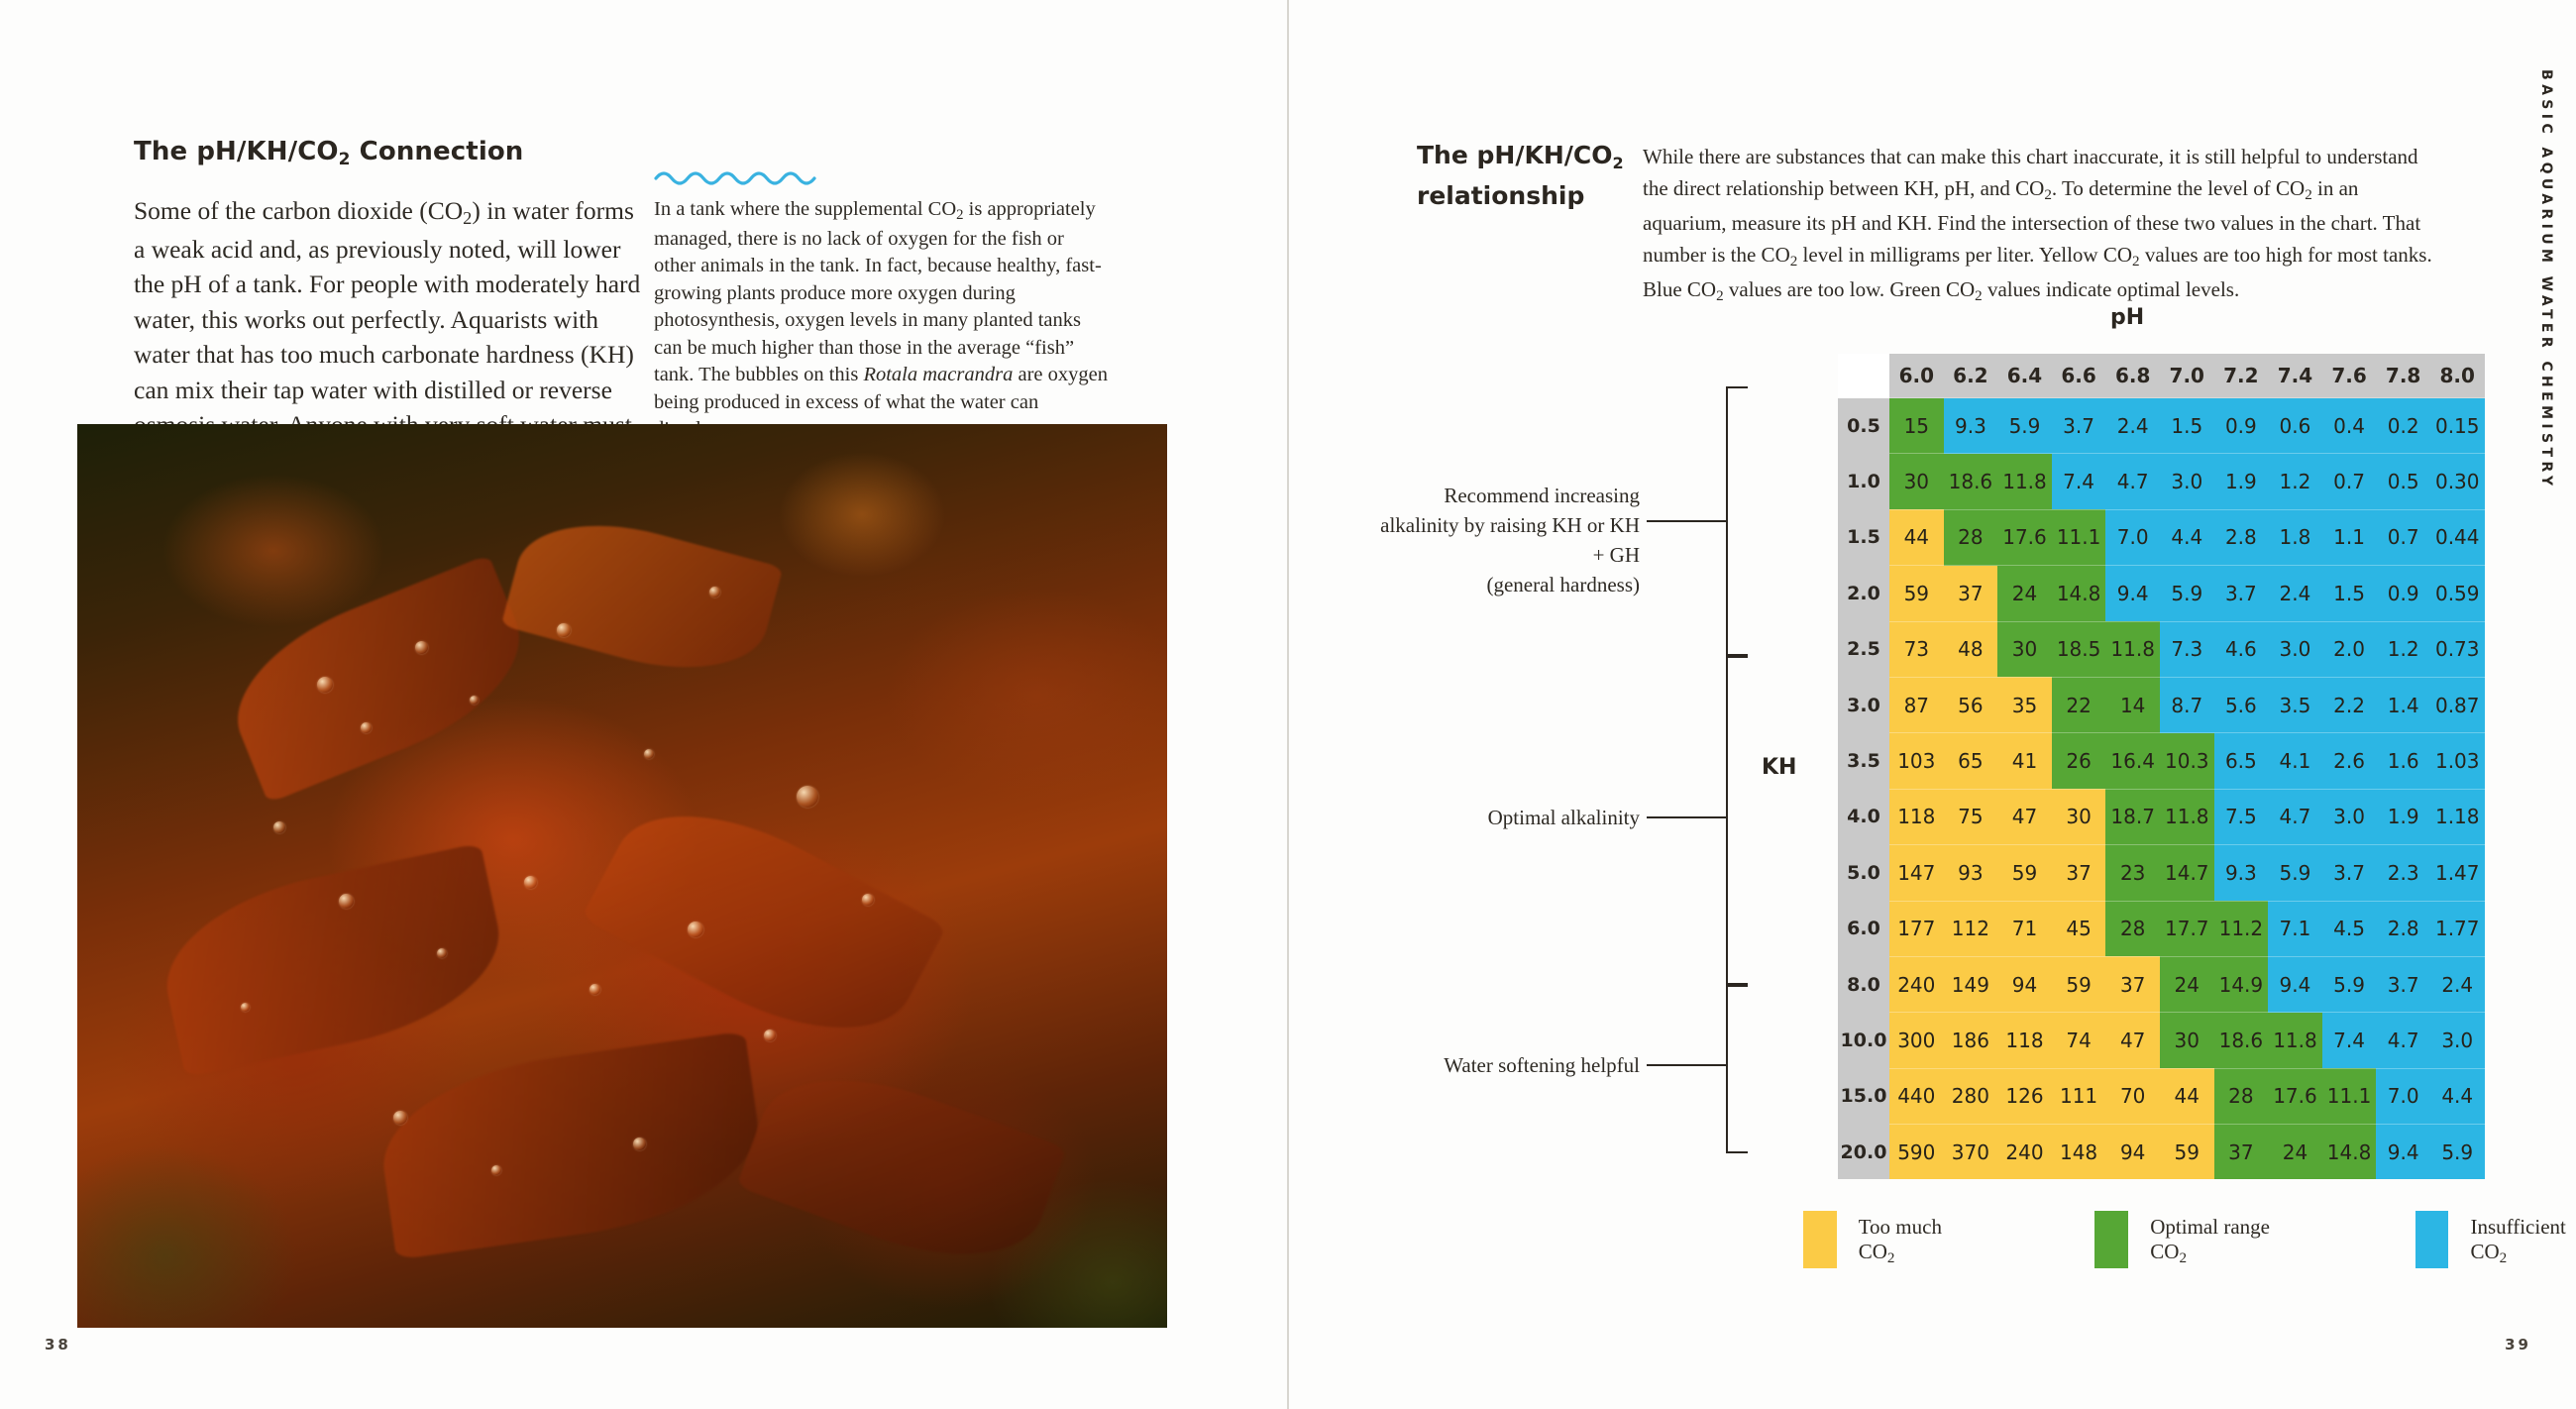 The width and height of the screenshot is (2576, 1409). Describe the element at coordinates (2186, 425) in the screenshot. I see `cell-kh0.5-ph7.0: 1.5` at that location.